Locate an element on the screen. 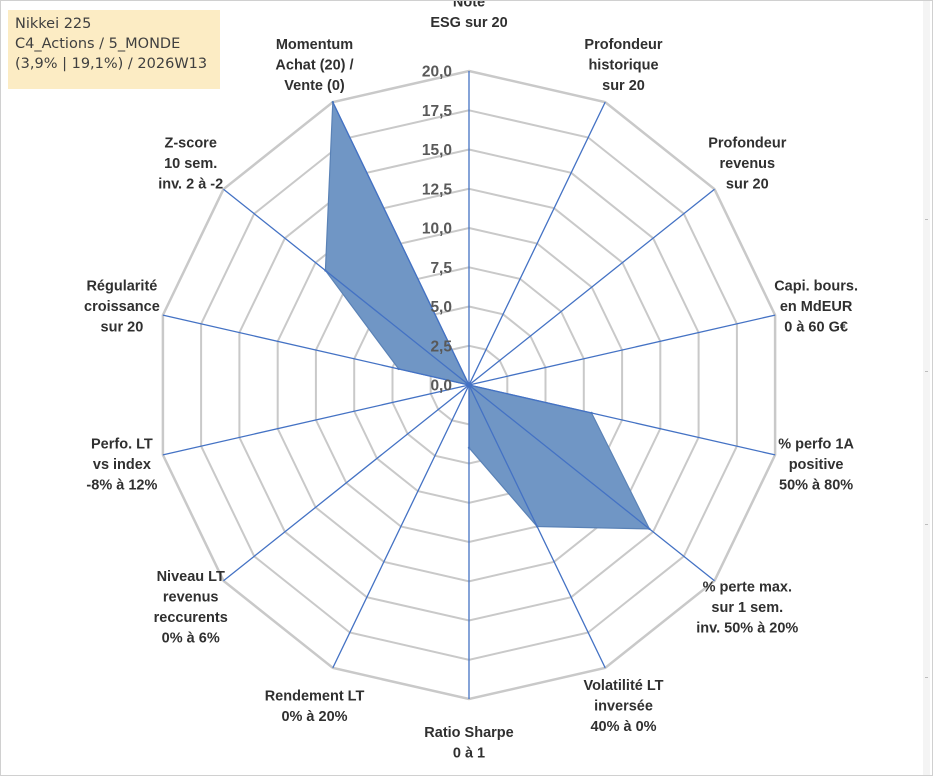 The height and width of the screenshot is (777, 933). category-label-line: 40% à 0% is located at coordinates (623, 727).